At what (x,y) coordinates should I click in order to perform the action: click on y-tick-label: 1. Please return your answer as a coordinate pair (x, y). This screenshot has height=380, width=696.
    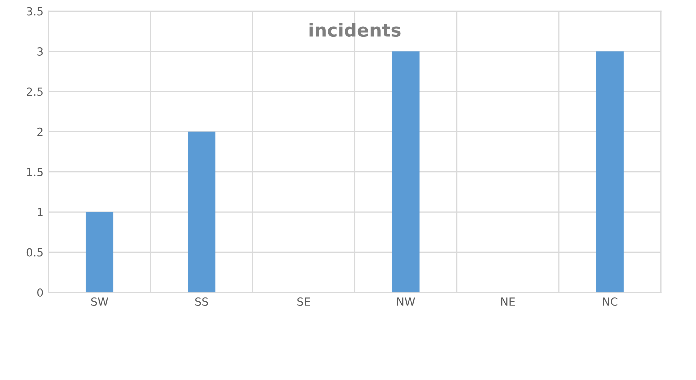
    Looking at the image, I should click on (40, 212).